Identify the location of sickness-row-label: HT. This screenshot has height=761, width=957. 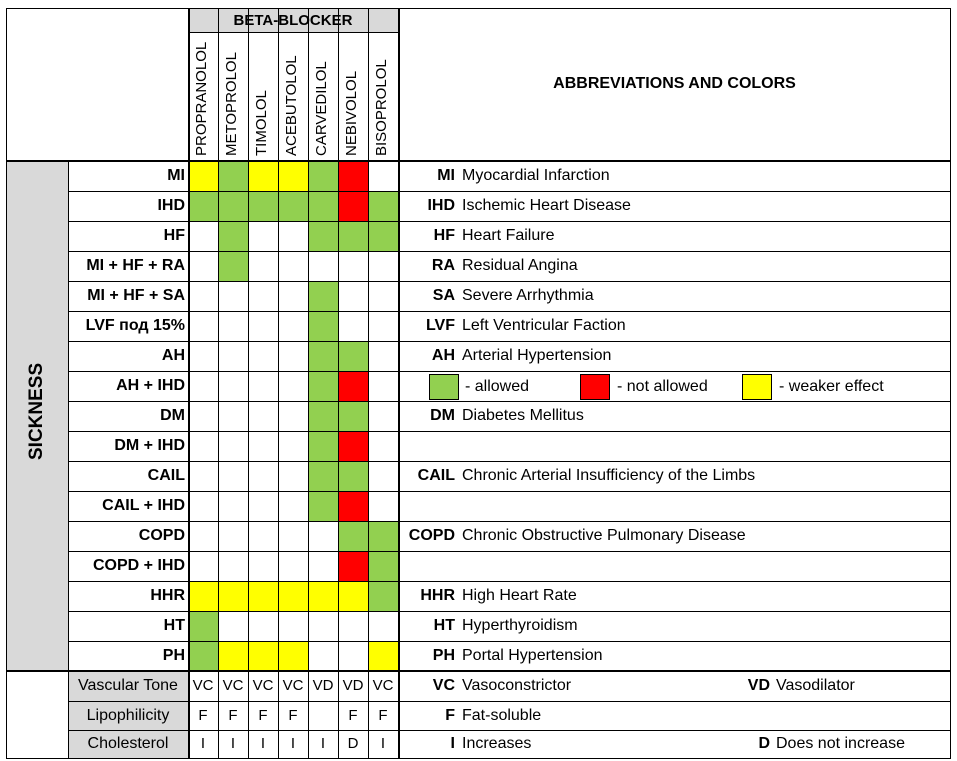
(174, 625).